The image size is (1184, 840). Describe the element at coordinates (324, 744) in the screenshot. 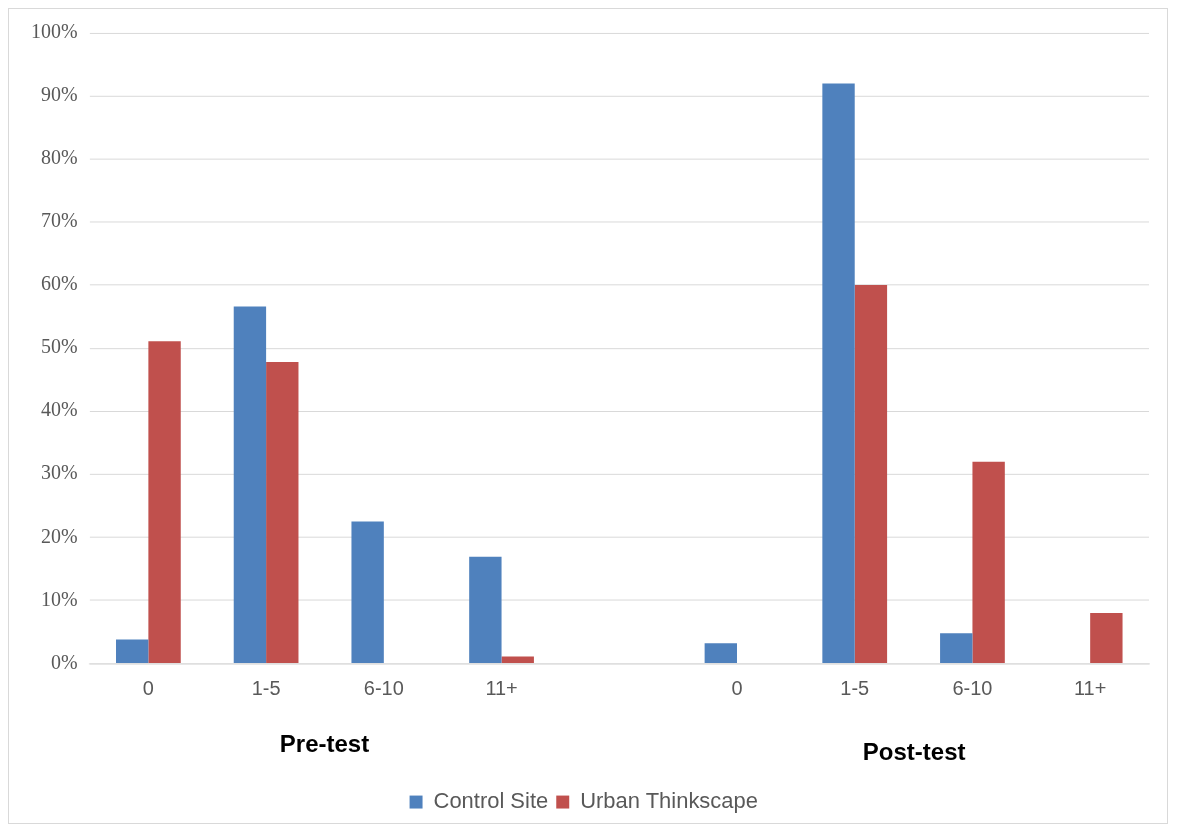

I see `text: Pre-test` at that location.